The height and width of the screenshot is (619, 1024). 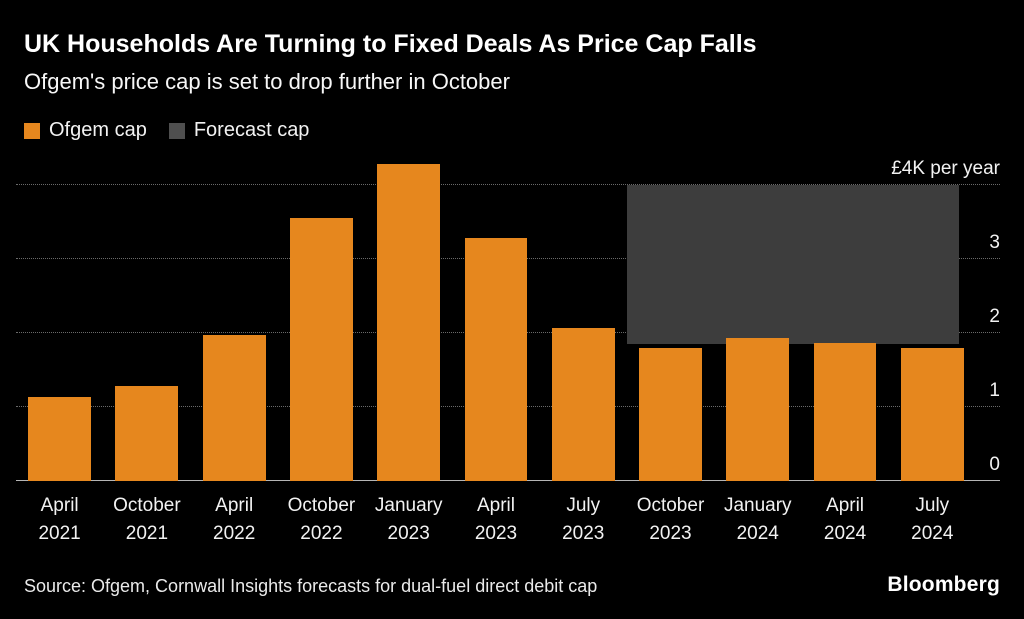 What do you see at coordinates (59, 519) in the screenshot?
I see `x-tick-label-april-2021: April 2021` at bounding box center [59, 519].